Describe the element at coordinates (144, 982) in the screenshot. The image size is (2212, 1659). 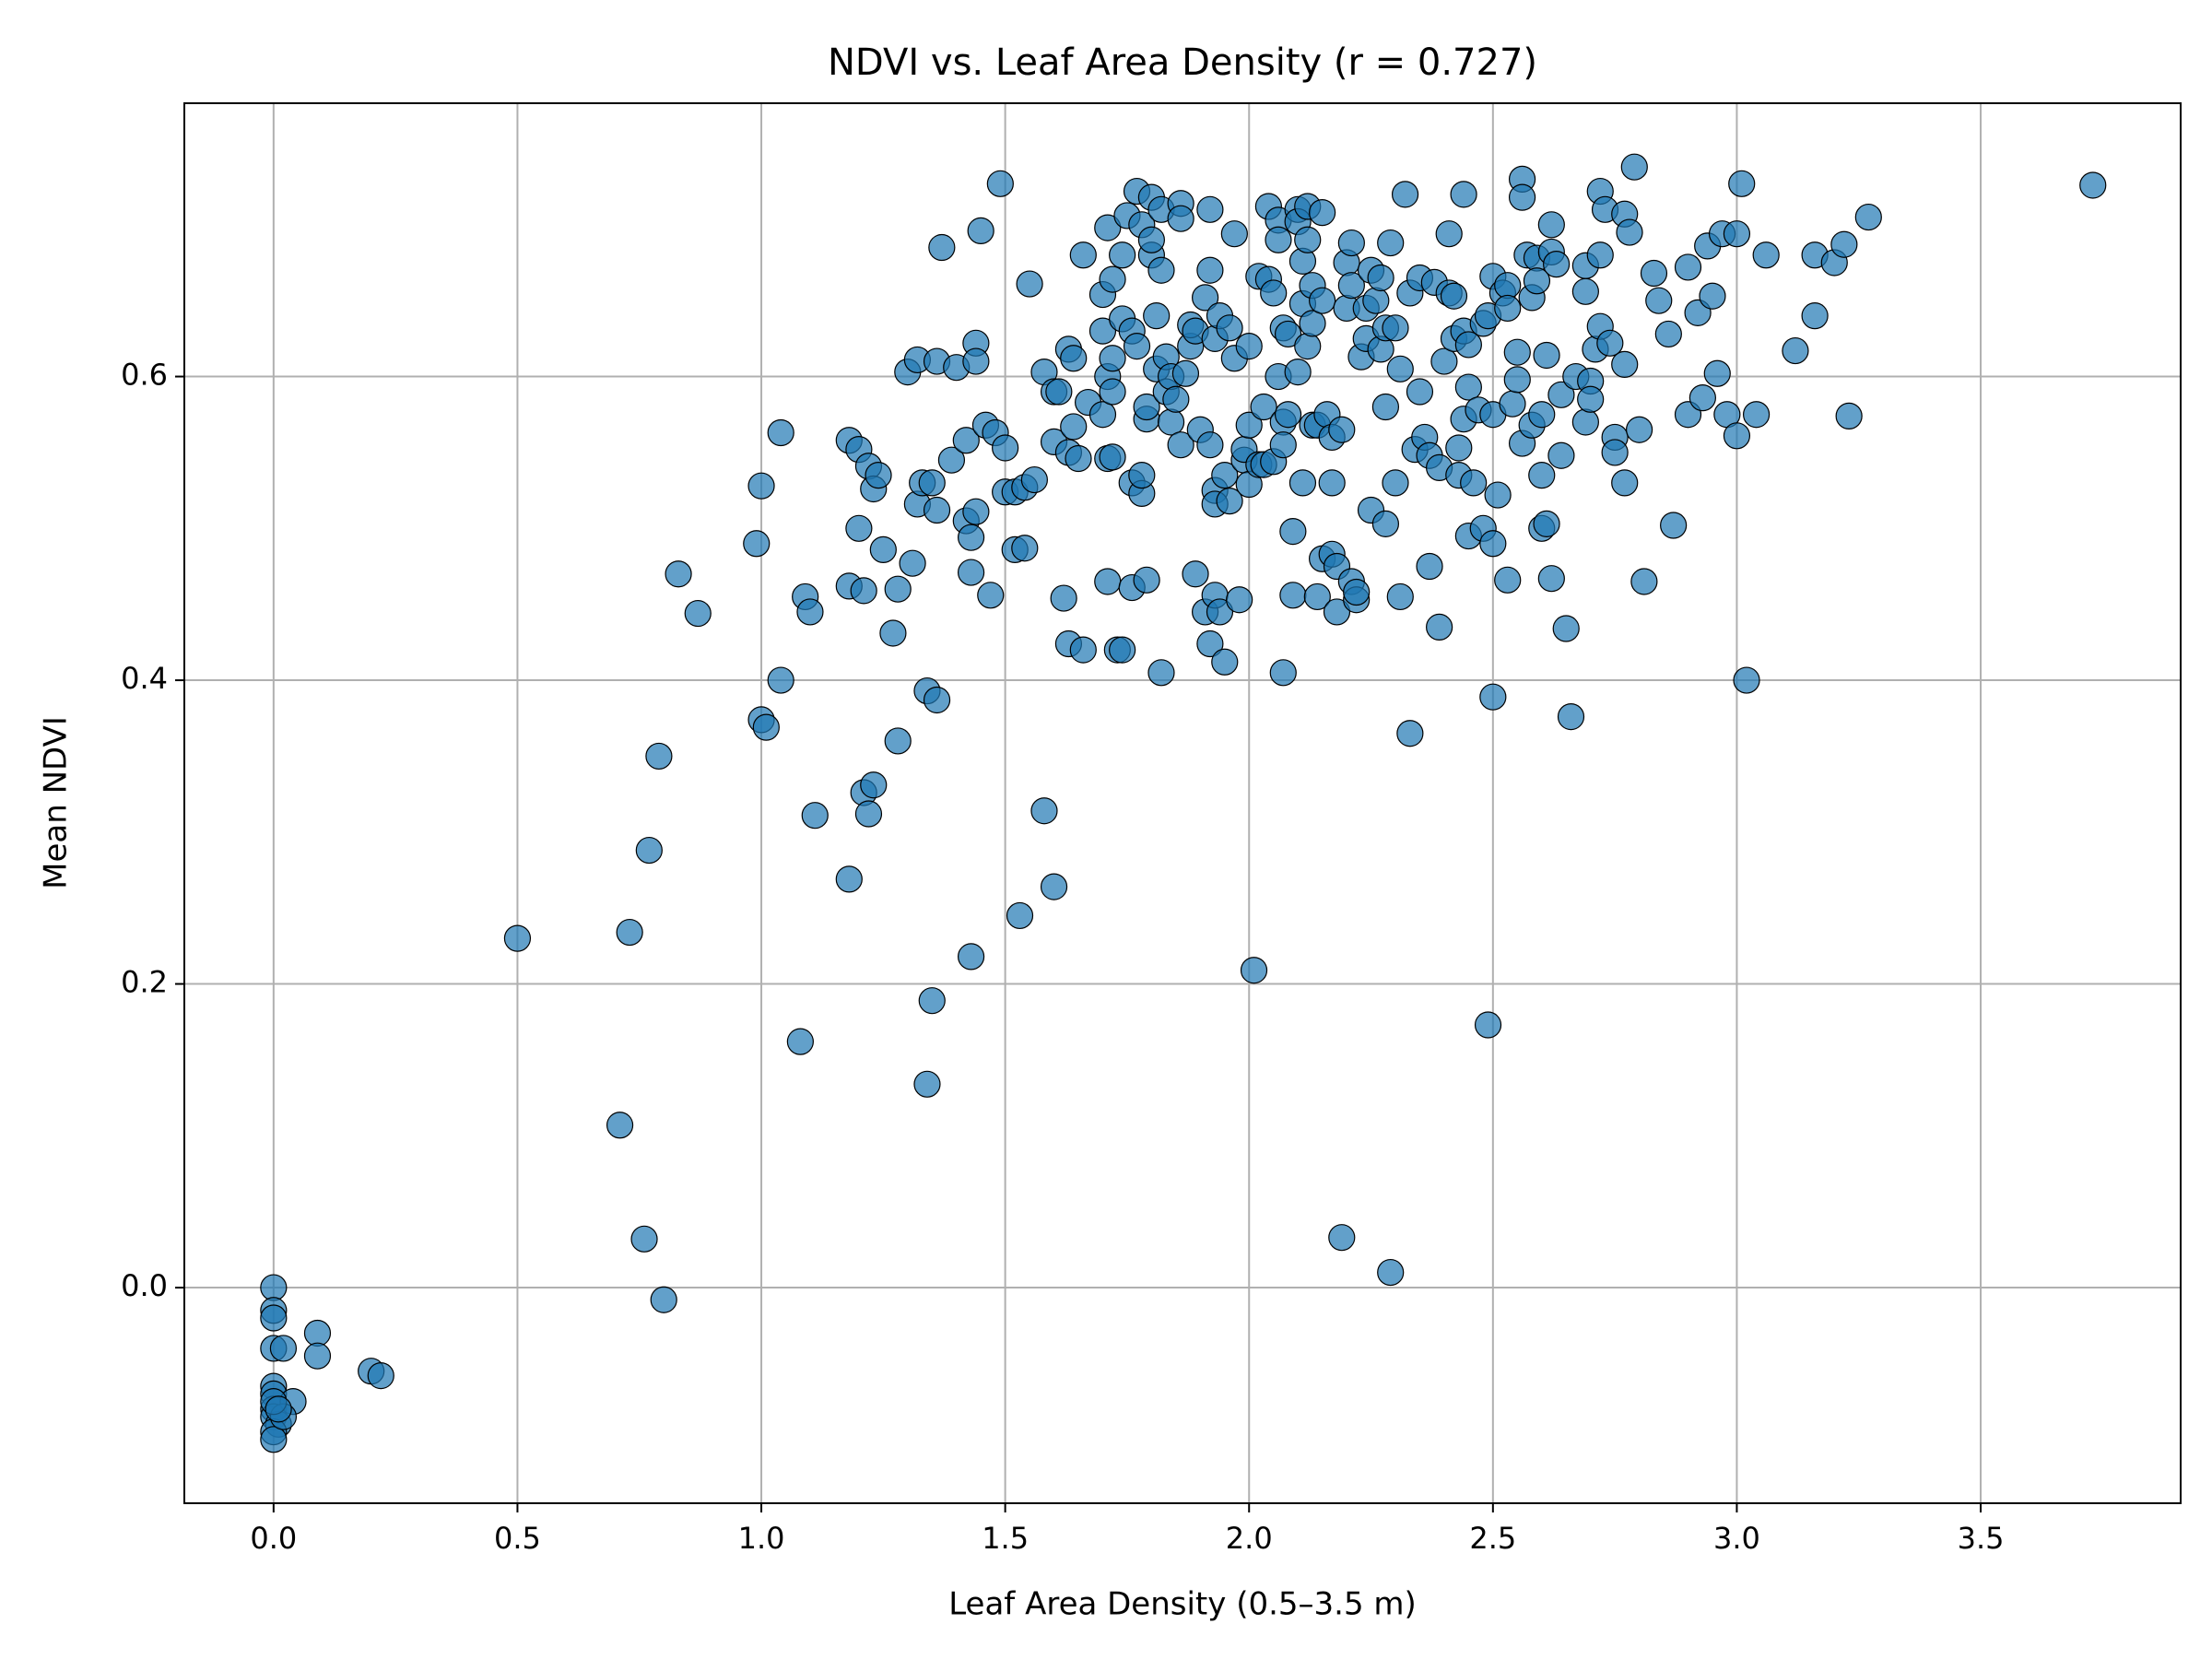
I see `y-tick-label: 0.2` at that location.